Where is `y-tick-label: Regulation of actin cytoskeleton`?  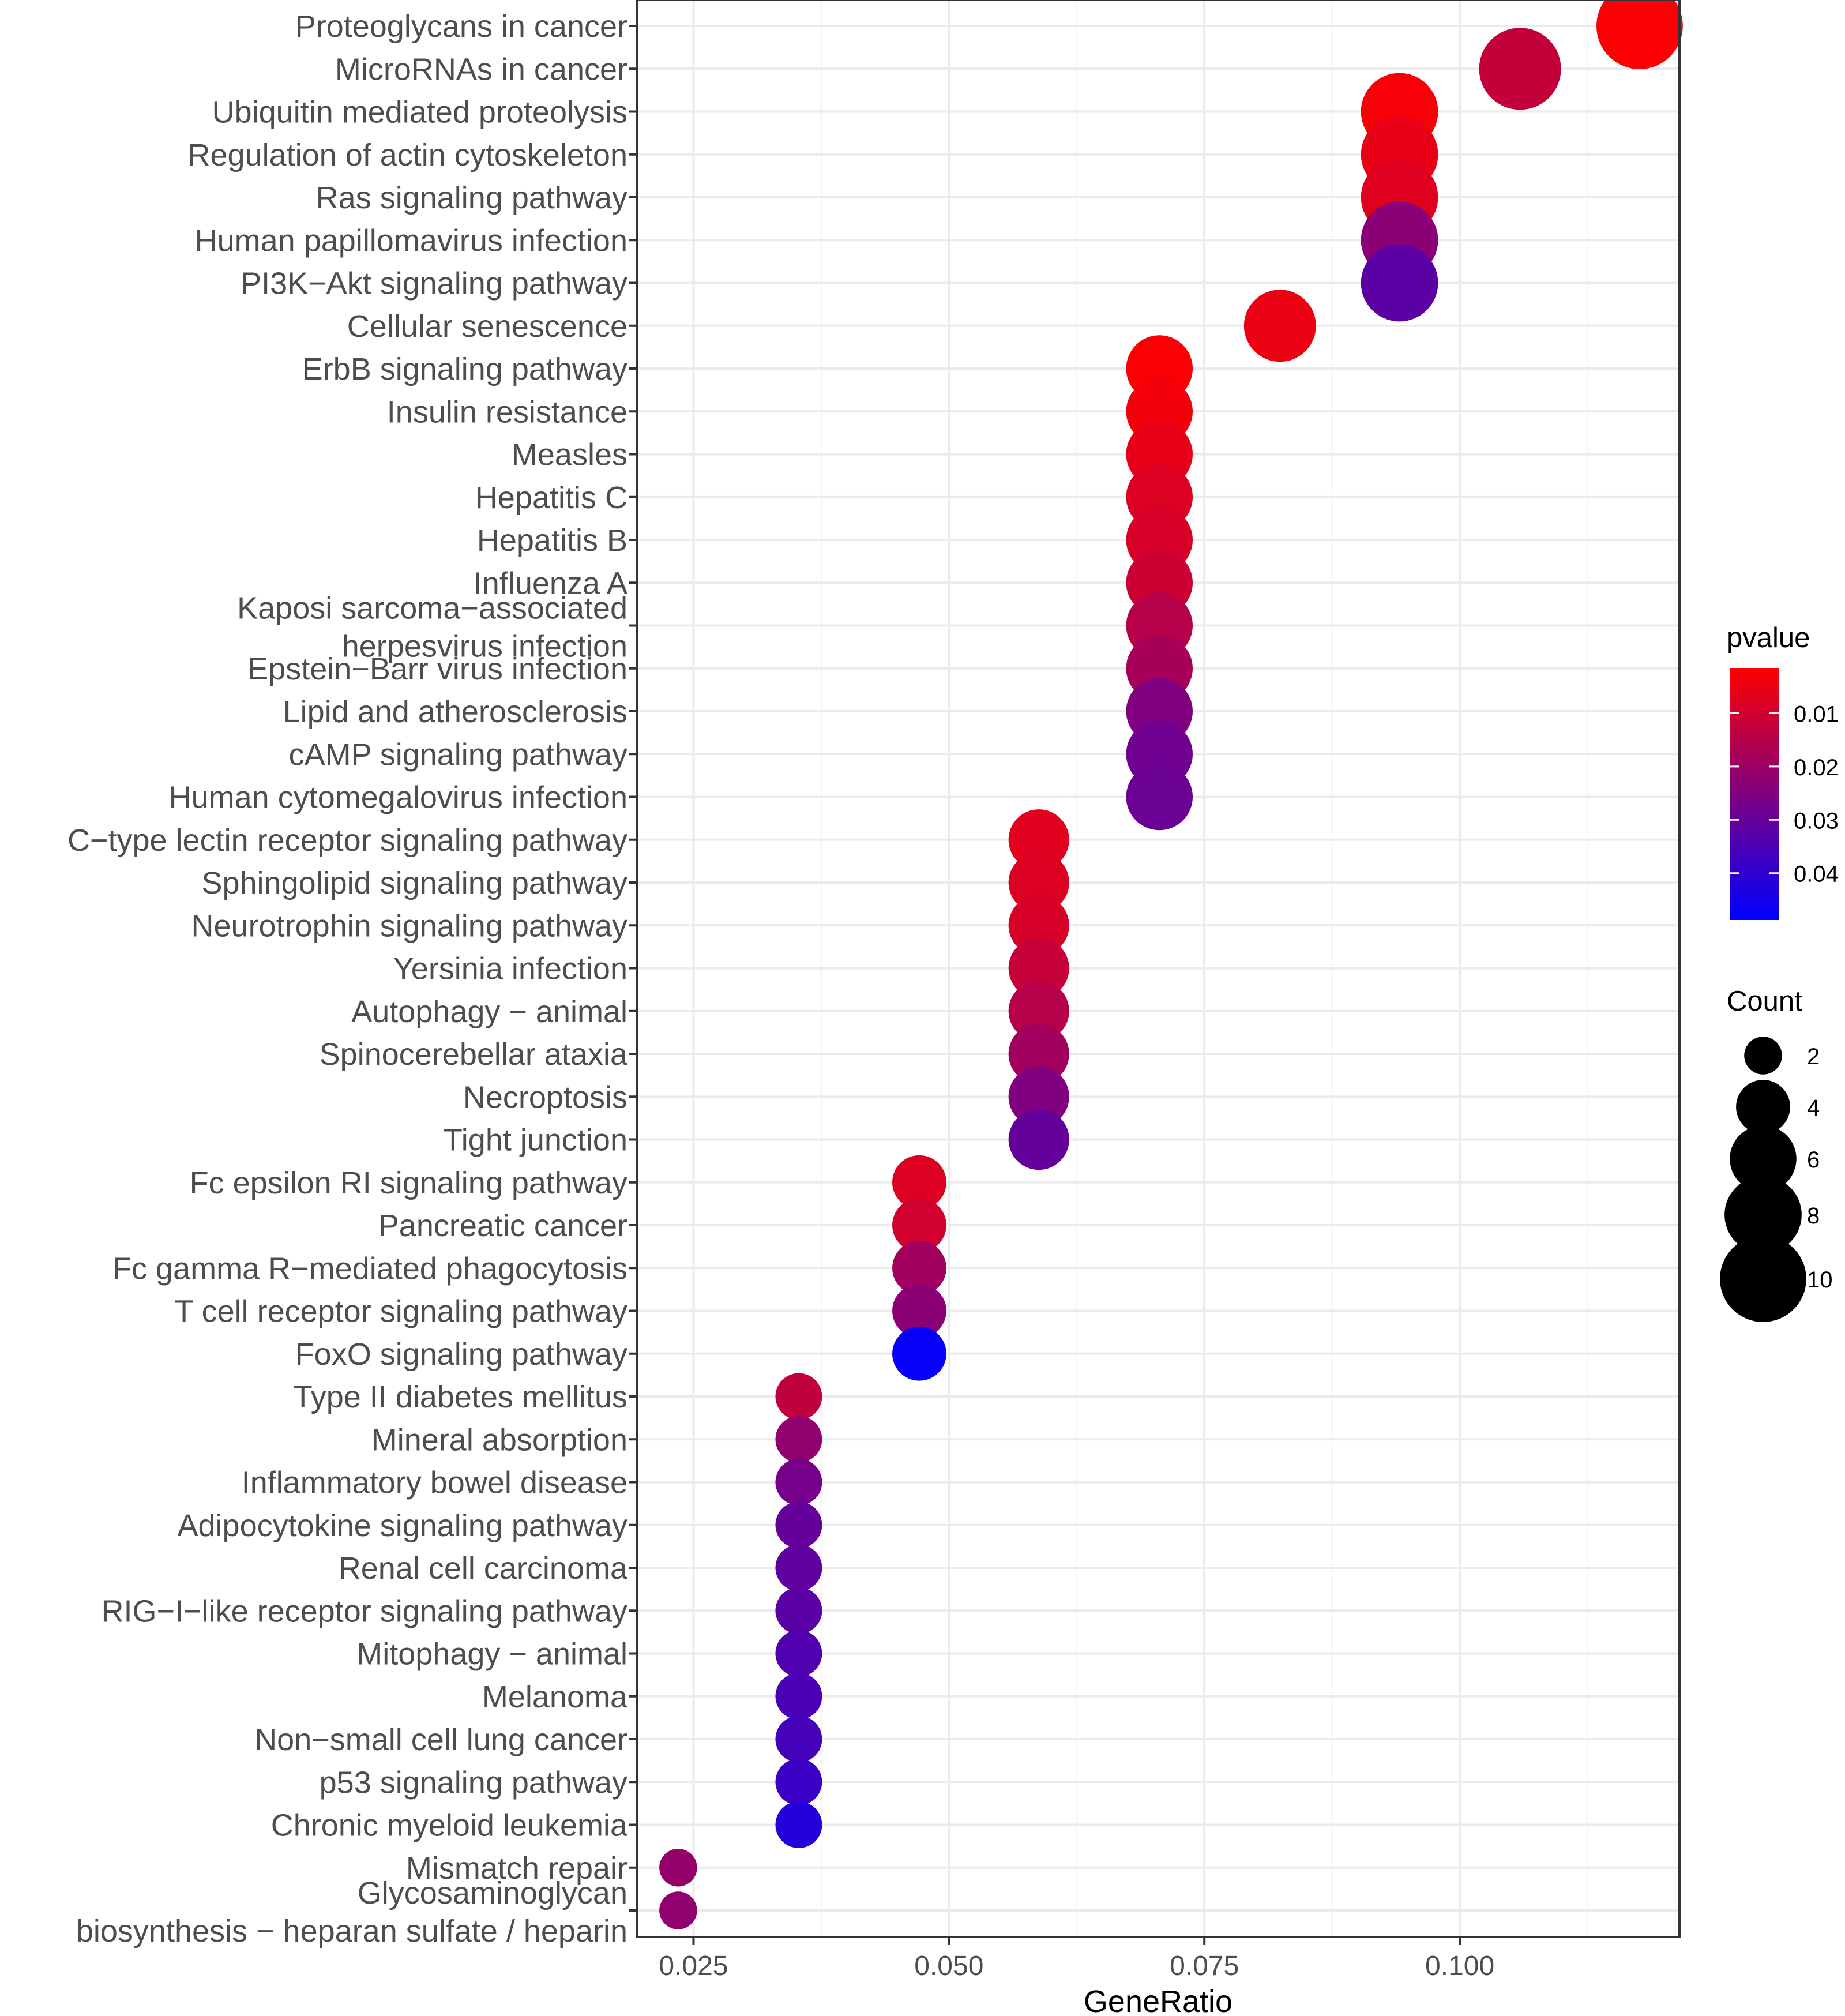
y-tick-label: Regulation of actin cytoskeleton is located at coordinates (408, 155).